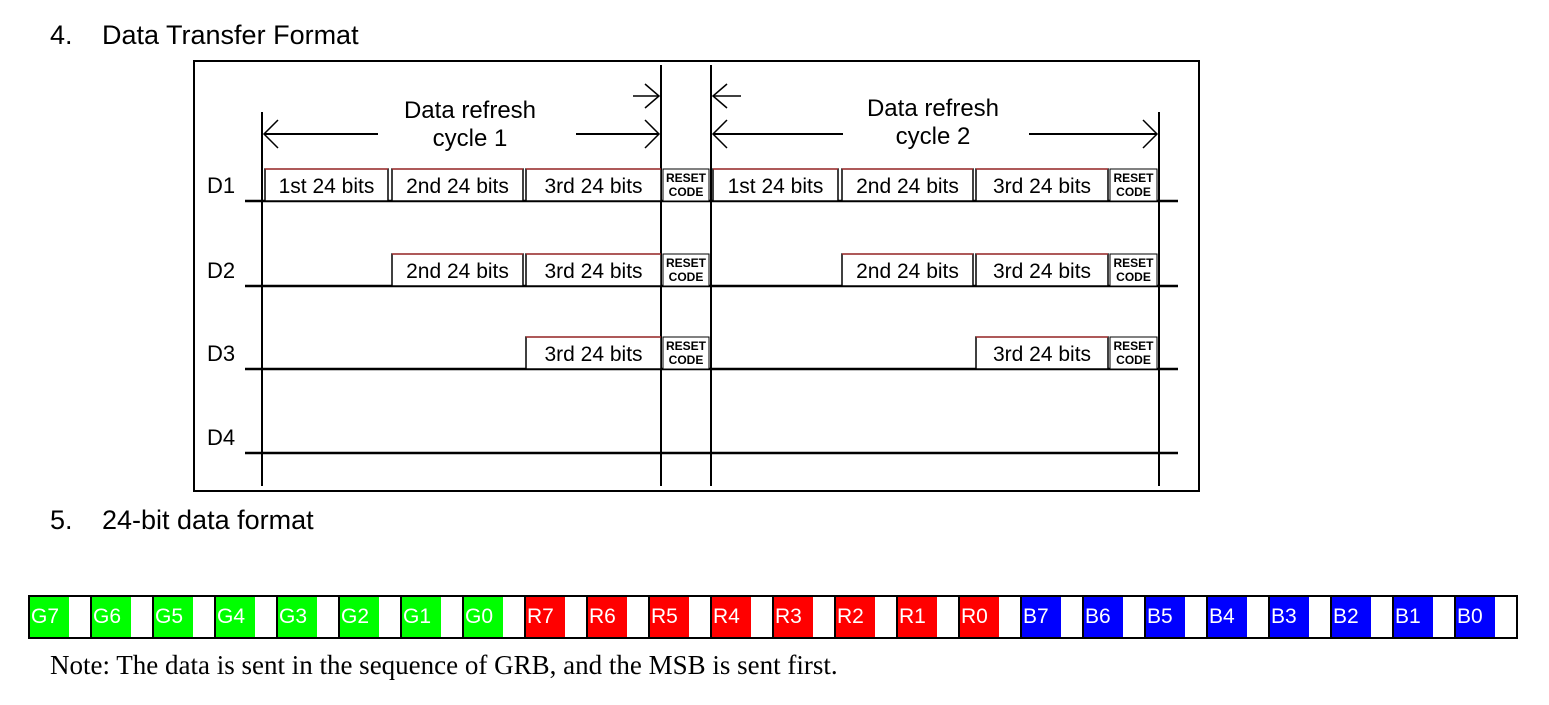 Image resolution: width=1549 pixels, height=705 pixels. What do you see at coordinates (652, 96) in the screenshot?
I see `reset-arrowhead-right` at bounding box center [652, 96].